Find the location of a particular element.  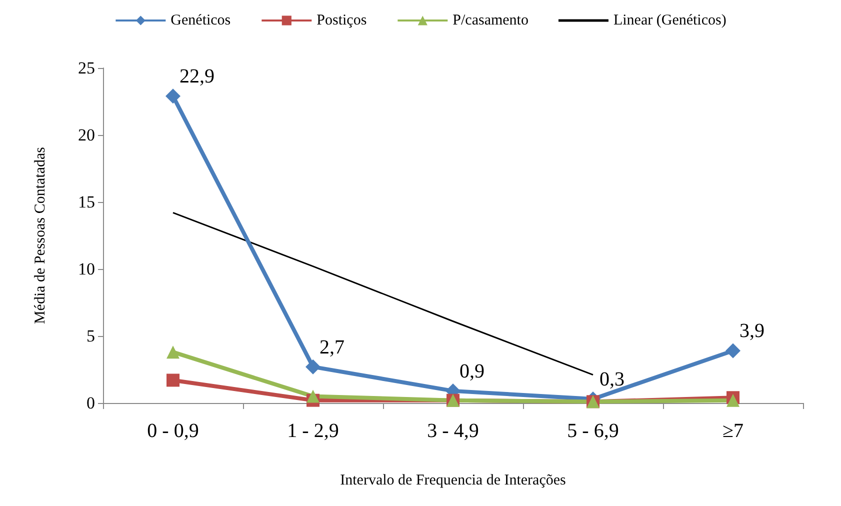

y-tick-label: 20 is located at coordinates (86, 135).